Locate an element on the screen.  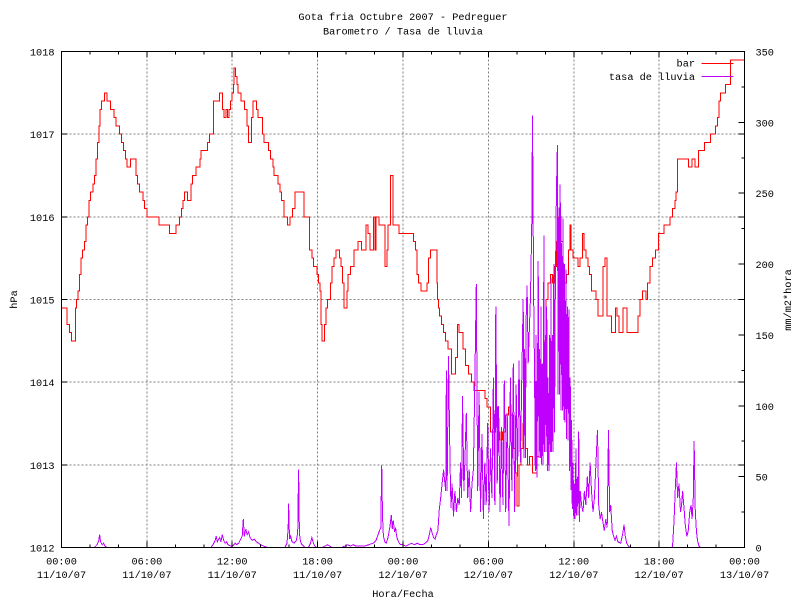
svg-text: 1017 is located at coordinates (42, 136).